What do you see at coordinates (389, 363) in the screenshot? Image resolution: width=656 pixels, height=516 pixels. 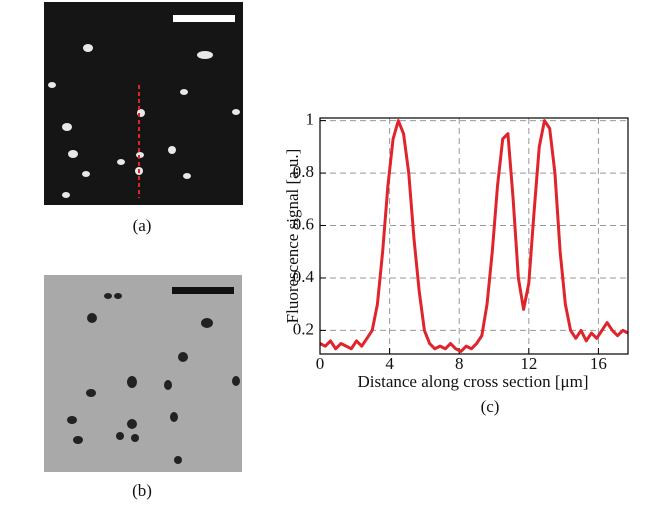 I see `x-tick-label: 4` at bounding box center [389, 363].